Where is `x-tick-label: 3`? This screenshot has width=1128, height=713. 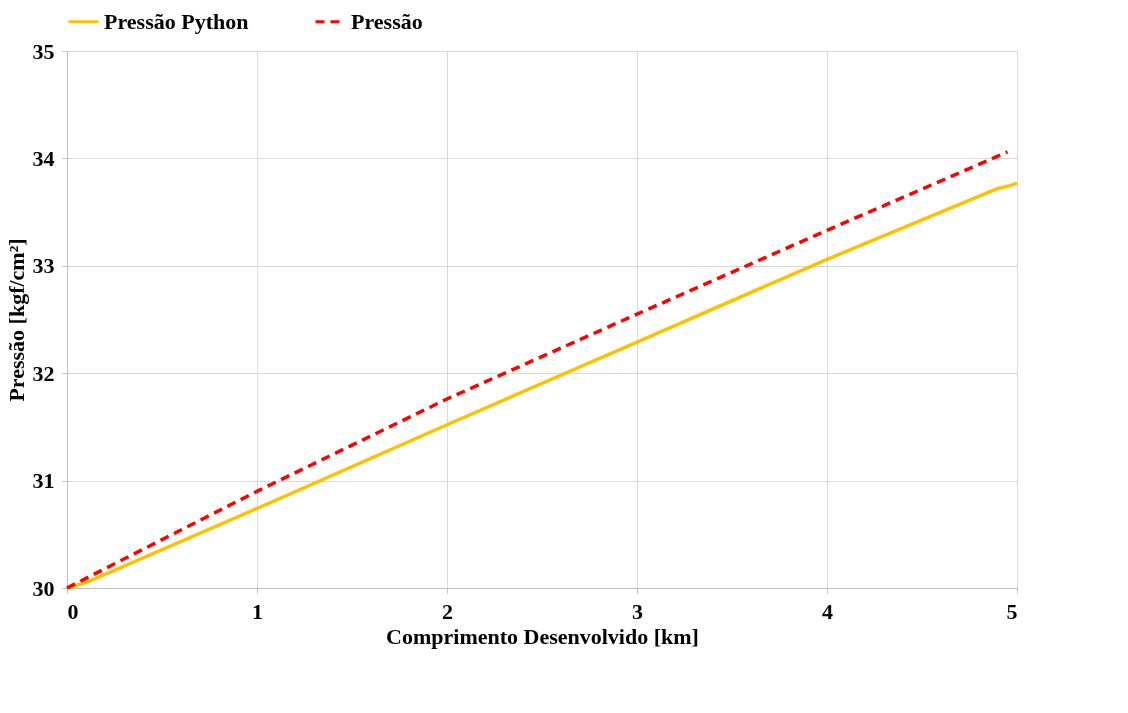
x-tick-label: 3 is located at coordinates (637, 611).